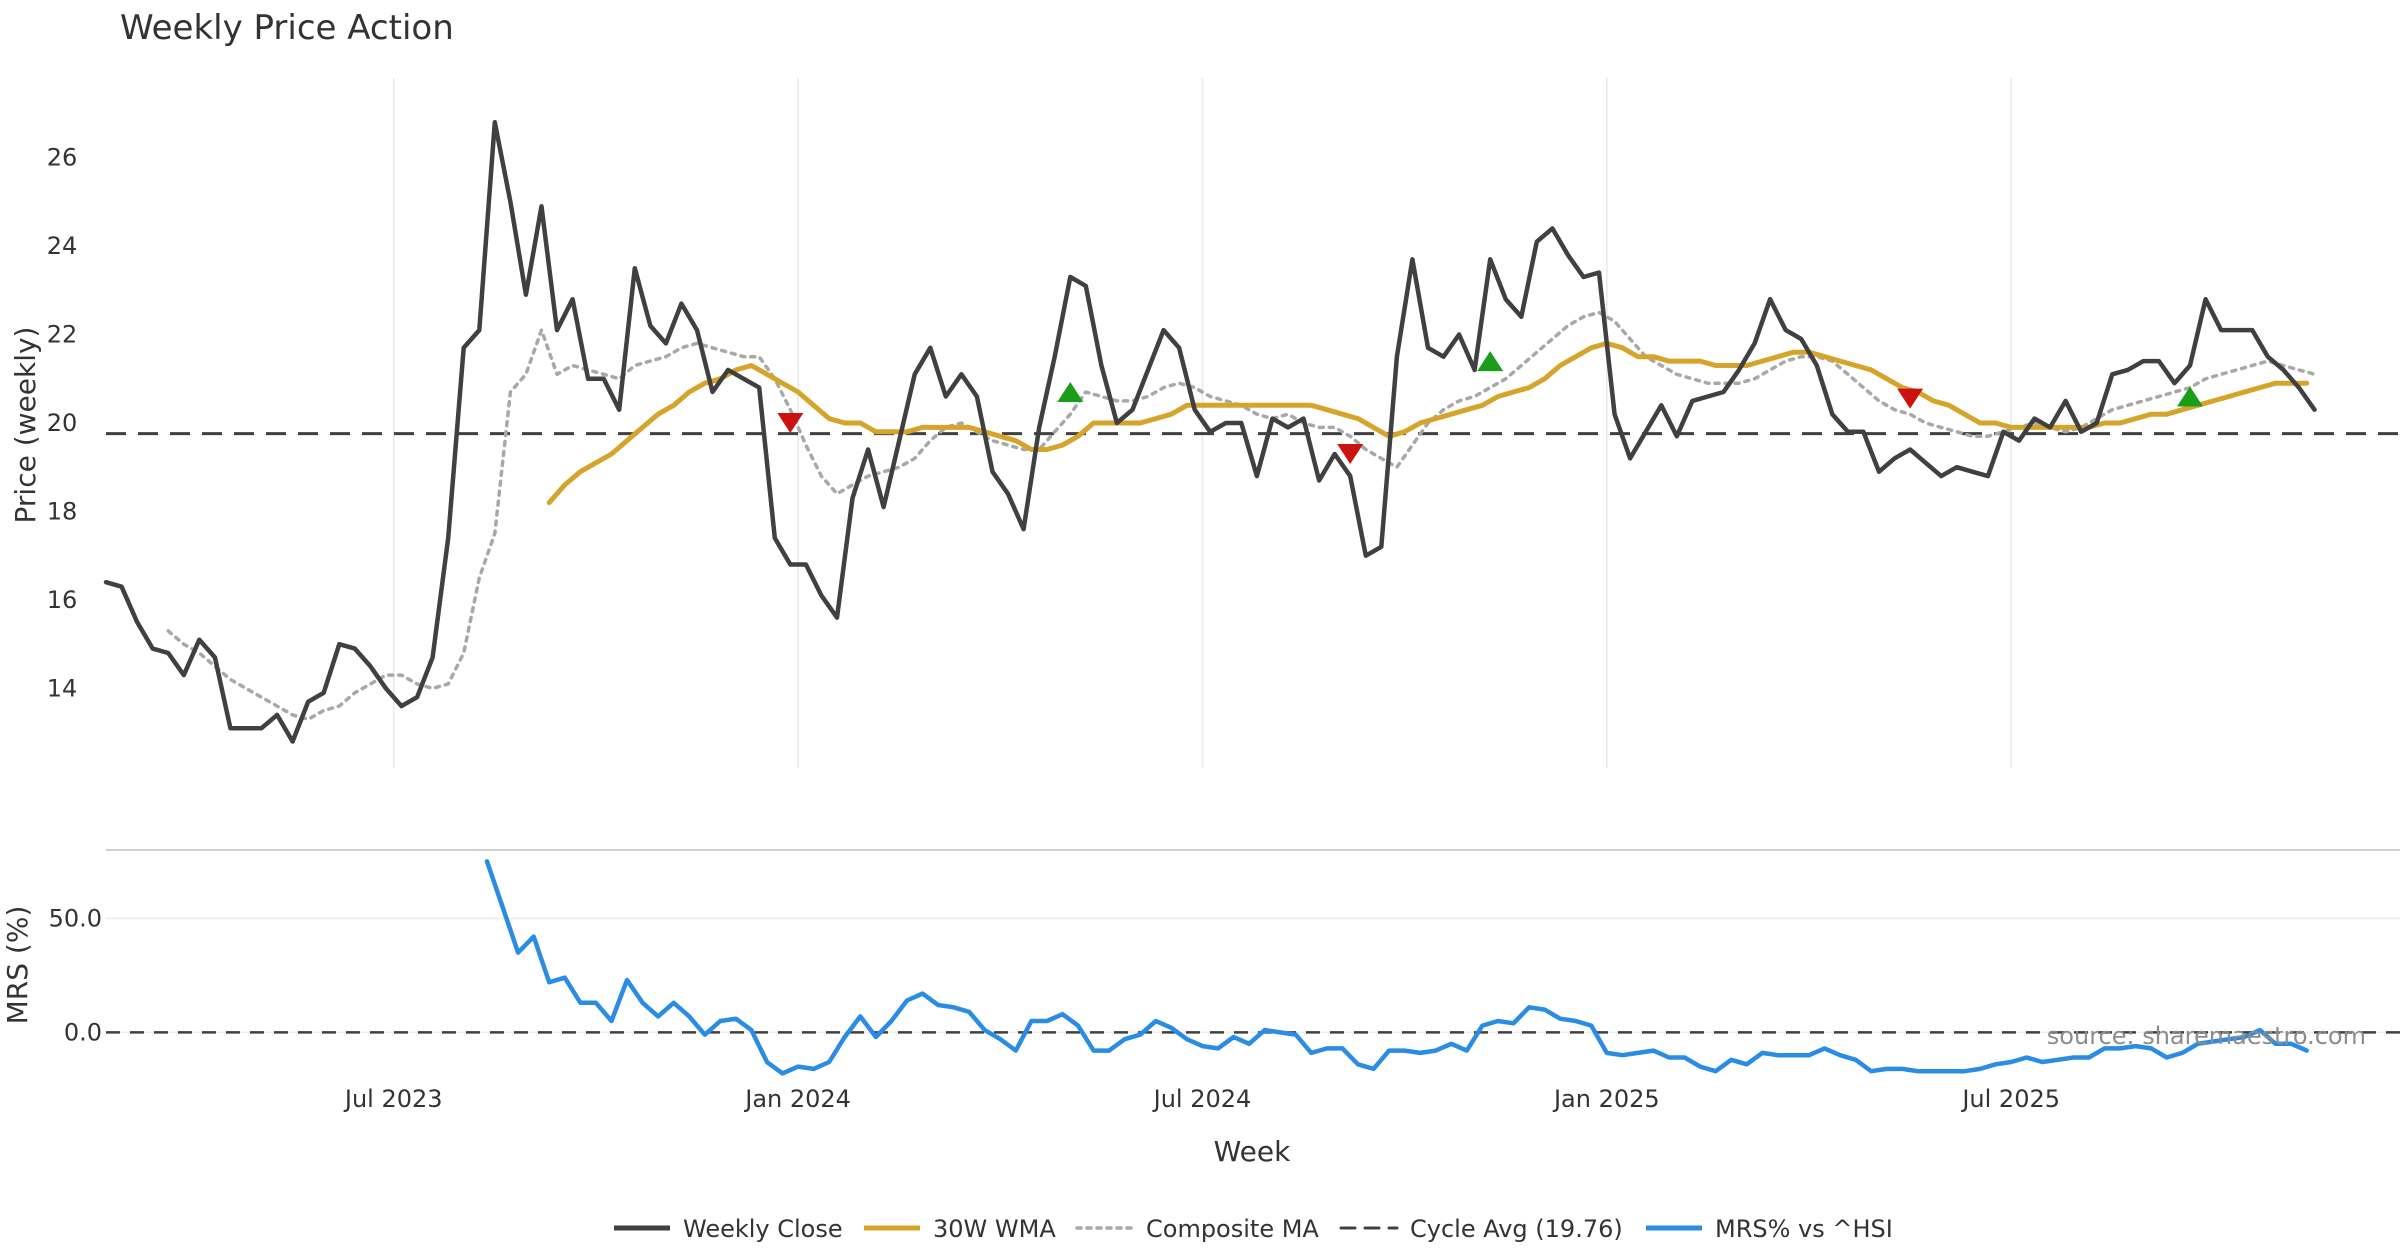  What do you see at coordinates (1490, 407) in the screenshot?
I see `signal-markers` at bounding box center [1490, 407].